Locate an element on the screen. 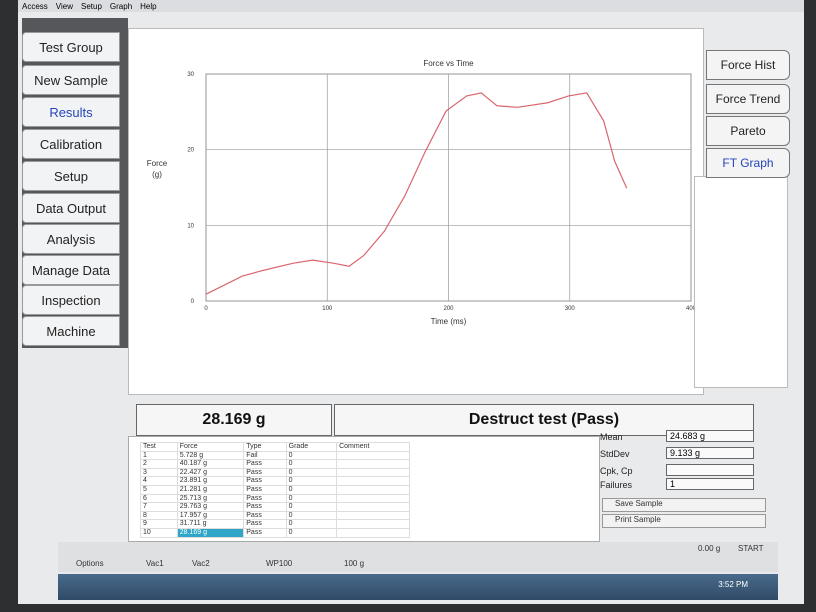 The image size is (816, 612). table-row: 9 31.711 g Pass 0 is located at coordinates (275, 524).